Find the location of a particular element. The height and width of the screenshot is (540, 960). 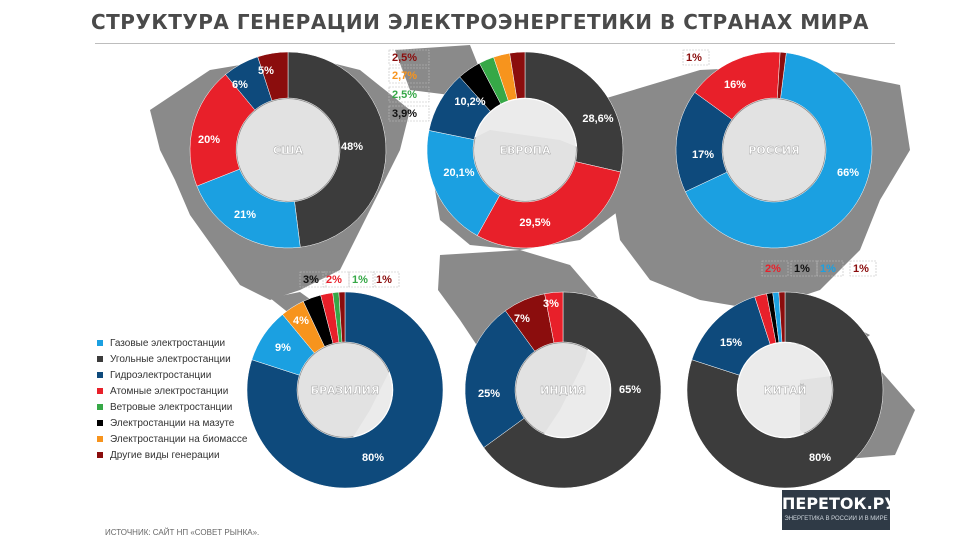

donut-5-callout-frame-gas is located at coordinates (830, 268).